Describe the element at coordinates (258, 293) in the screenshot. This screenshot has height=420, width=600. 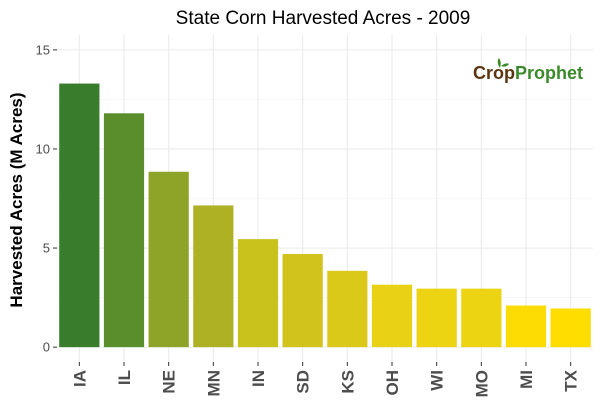
I see `bar-in` at that location.